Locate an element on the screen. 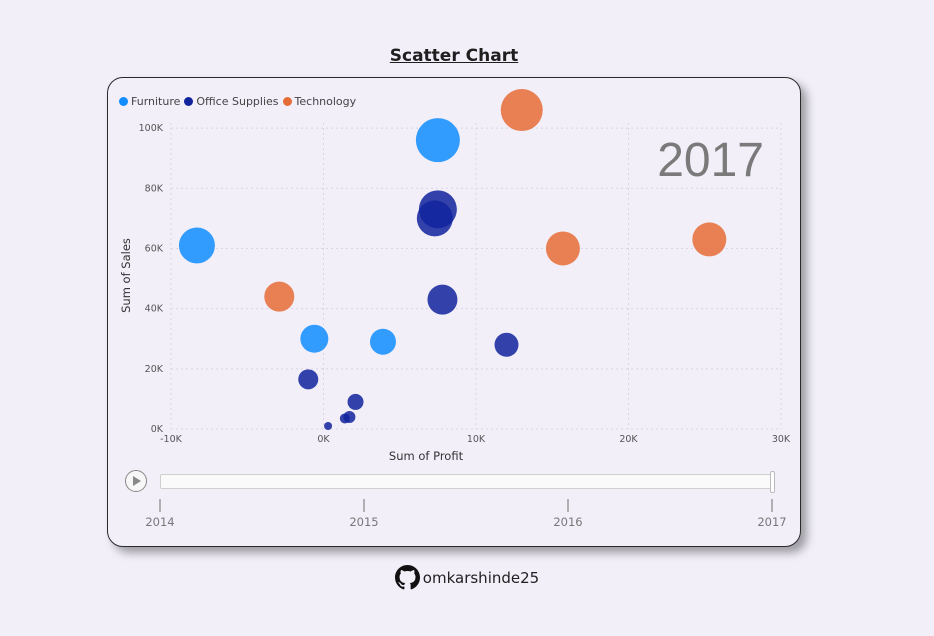 The image size is (934, 636). legend-item: Technology is located at coordinates (319, 101).